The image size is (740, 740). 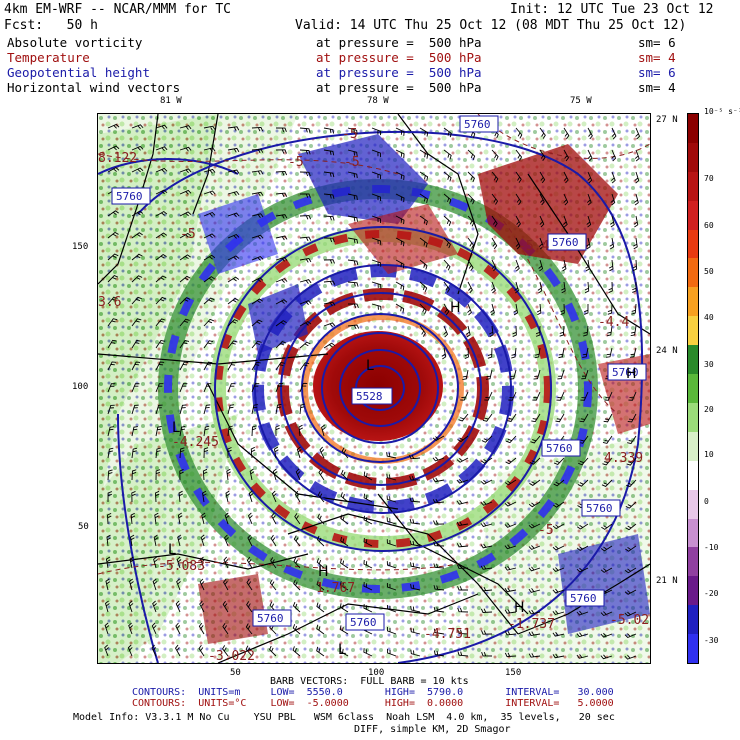 I want to click on temperature-label: 8.122, so click(x=117, y=158).